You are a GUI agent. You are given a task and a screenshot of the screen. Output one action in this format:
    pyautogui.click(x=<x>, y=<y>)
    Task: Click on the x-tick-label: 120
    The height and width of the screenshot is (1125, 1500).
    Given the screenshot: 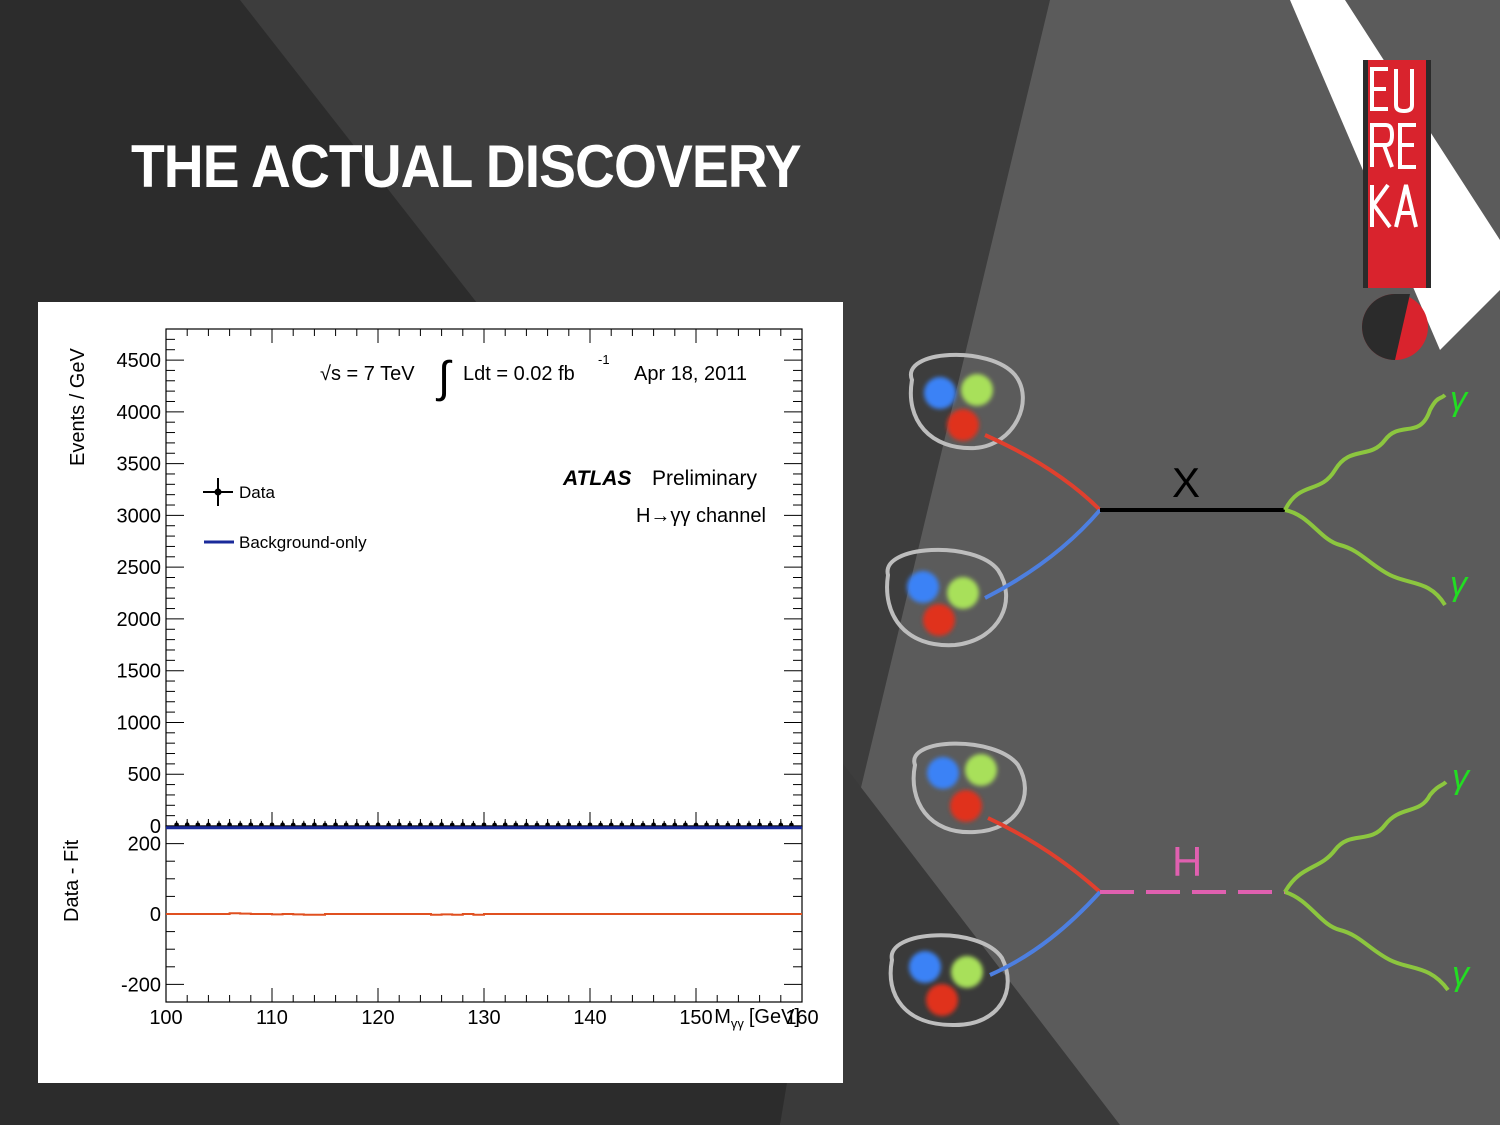 What is the action you would take?
    pyautogui.click(x=377, y=1018)
    